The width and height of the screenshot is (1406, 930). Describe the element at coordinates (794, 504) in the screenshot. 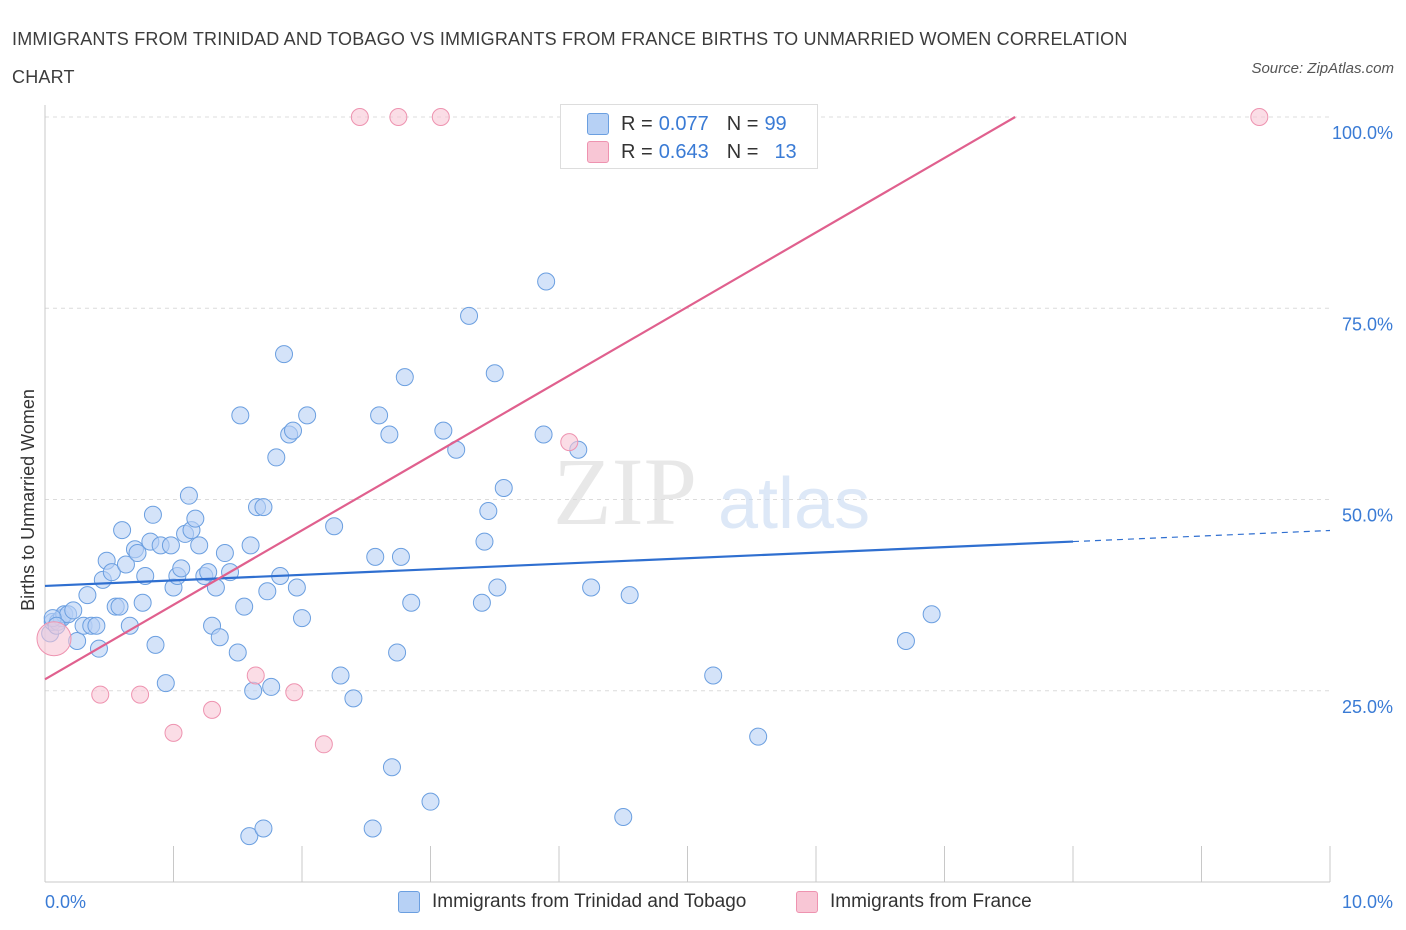

I see `watermark-atlas: atlas` at that location.